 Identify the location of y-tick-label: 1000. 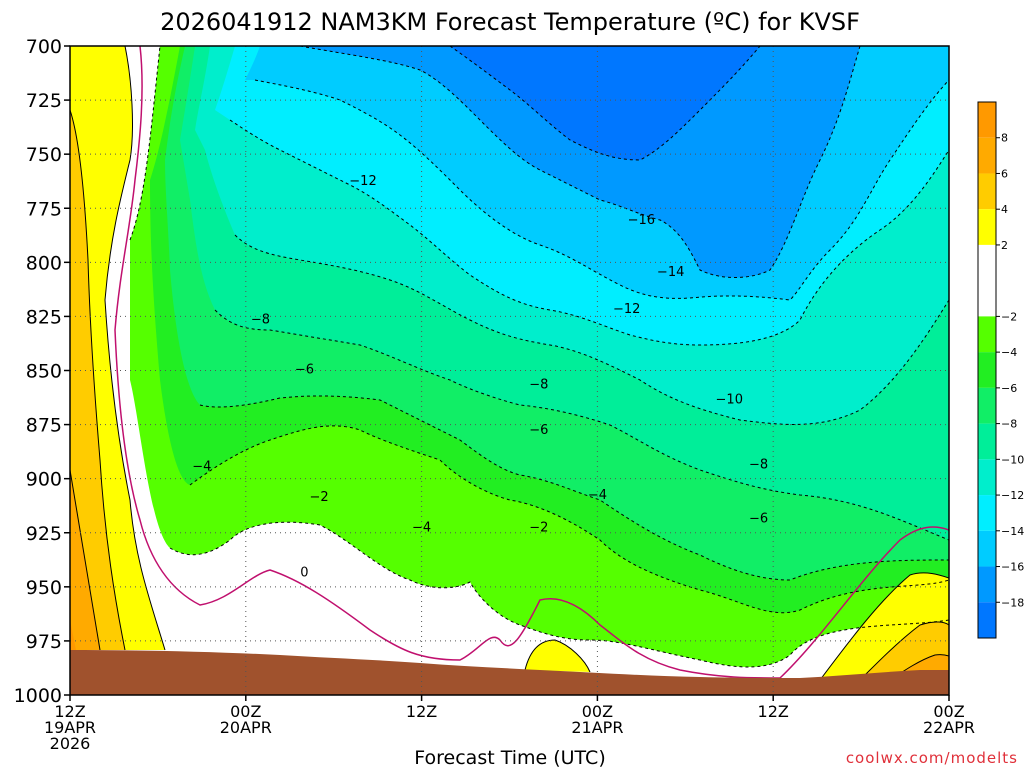
(38, 696).